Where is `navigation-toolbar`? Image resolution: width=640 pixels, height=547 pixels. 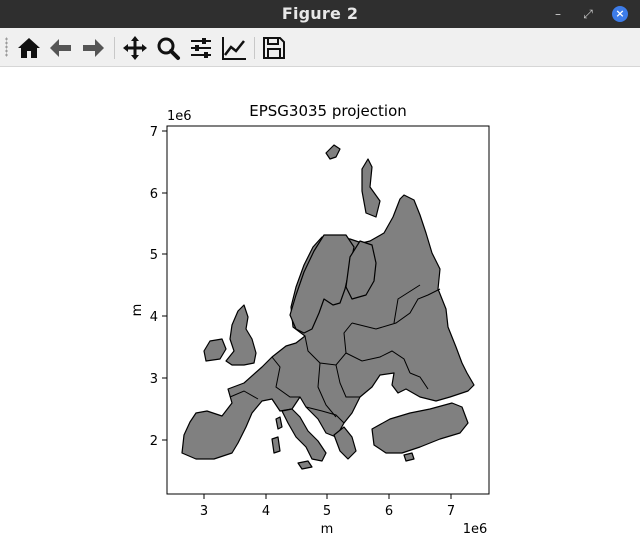
navigation-toolbar is located at coordinates (320, 47).